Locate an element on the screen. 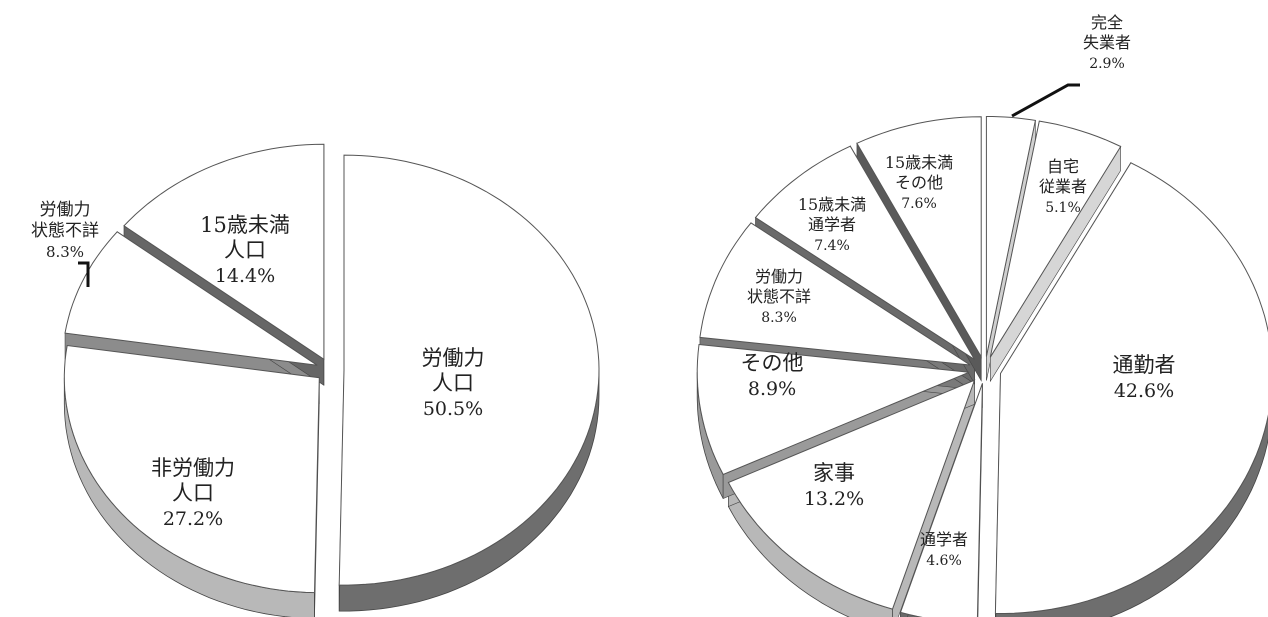 The image size is (1268, 617). slice-label-under15_student: 15歳未満 is located at coordinates (832, 204).